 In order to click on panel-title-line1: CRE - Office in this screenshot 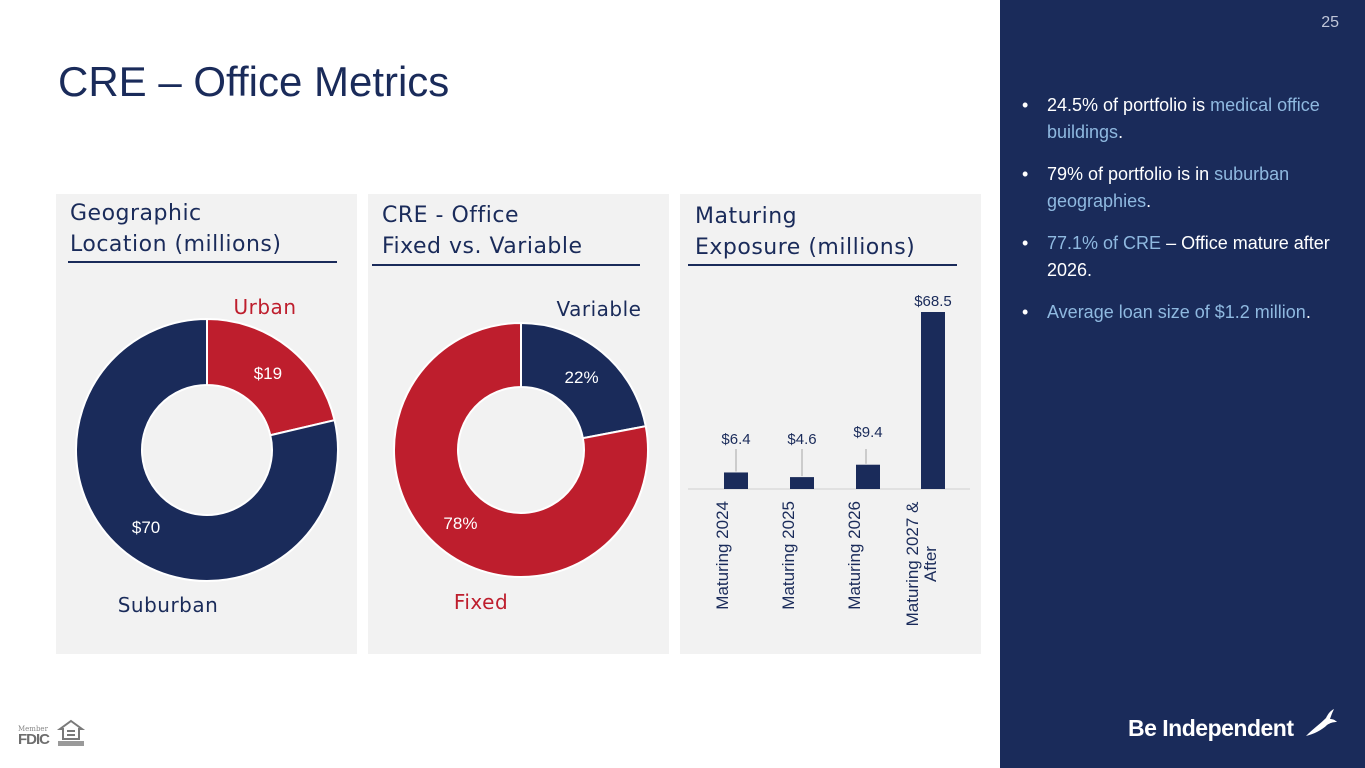, I will do `click(451, 215)`.